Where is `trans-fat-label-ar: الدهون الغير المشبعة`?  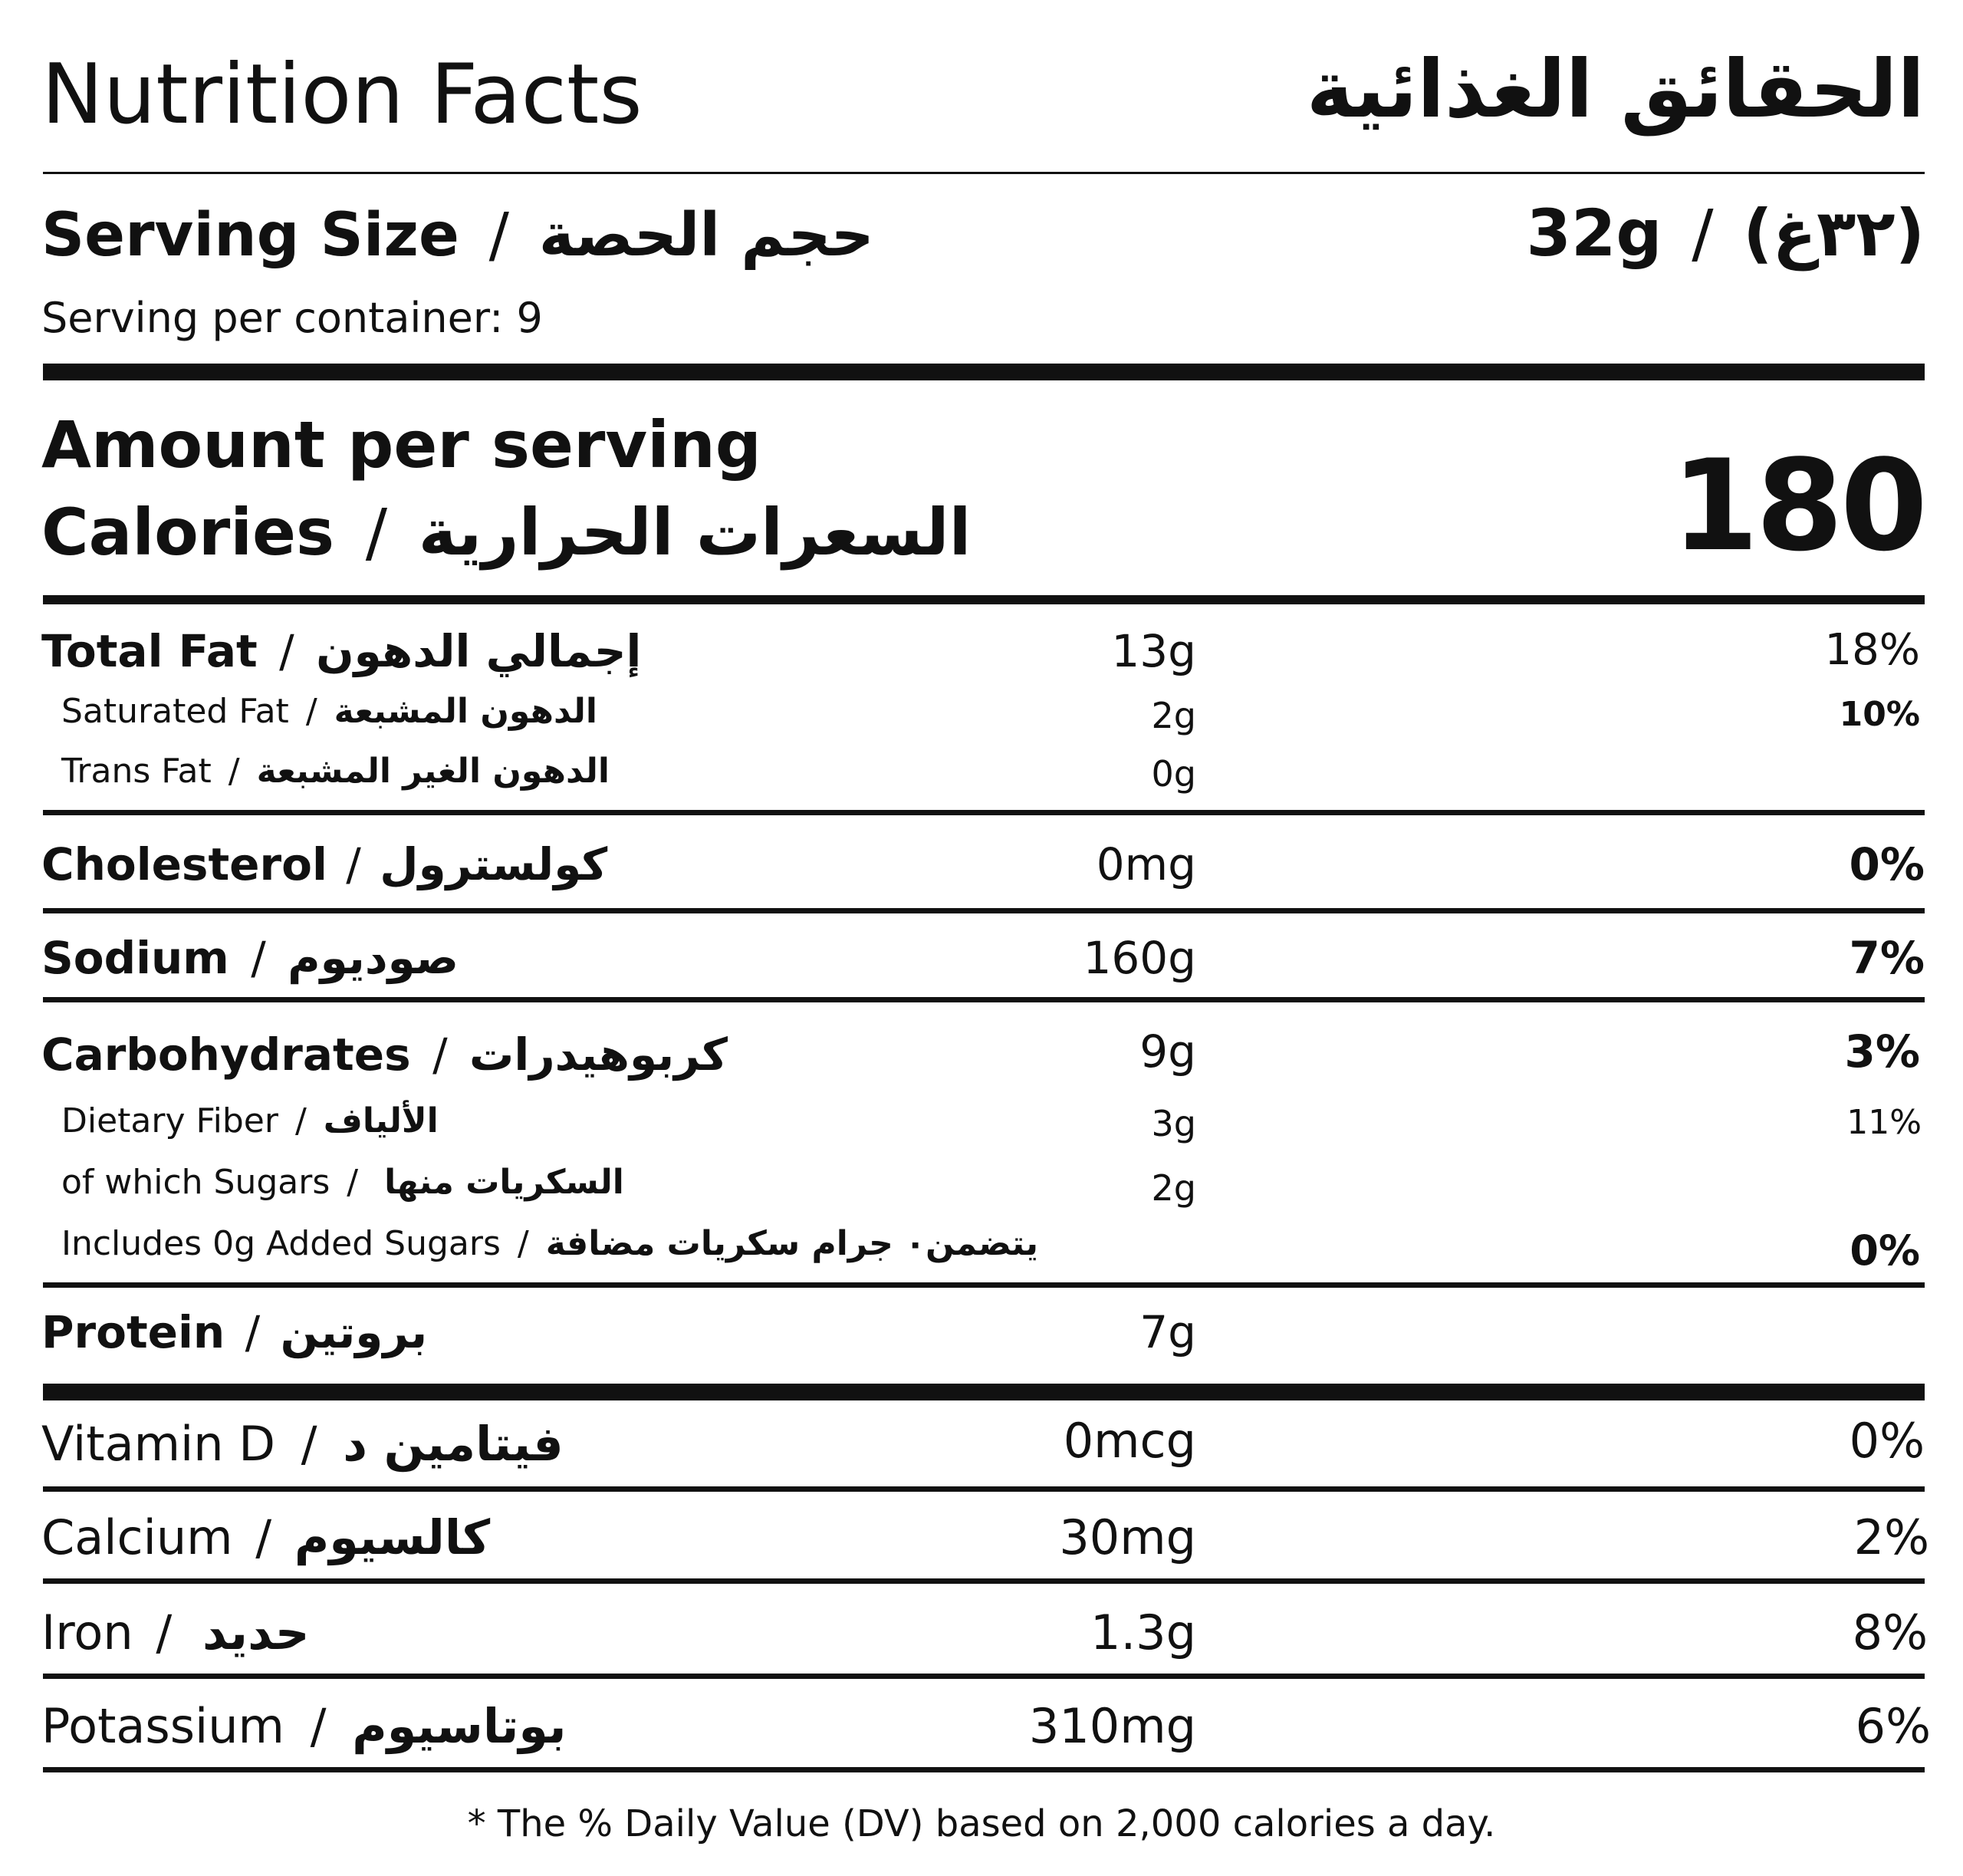 trans-fat-label-ar: الدهون الغير المشبعة is located at coordinates (433, 771).